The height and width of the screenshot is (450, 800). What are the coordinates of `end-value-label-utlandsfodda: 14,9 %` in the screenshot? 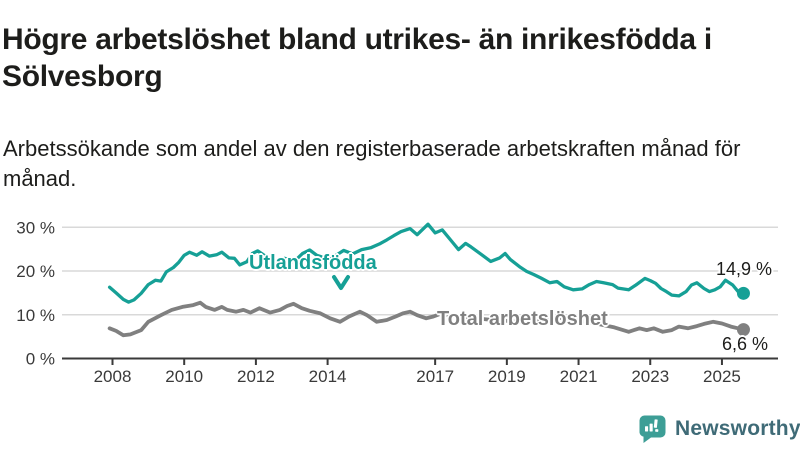 It's located at (744, 269).